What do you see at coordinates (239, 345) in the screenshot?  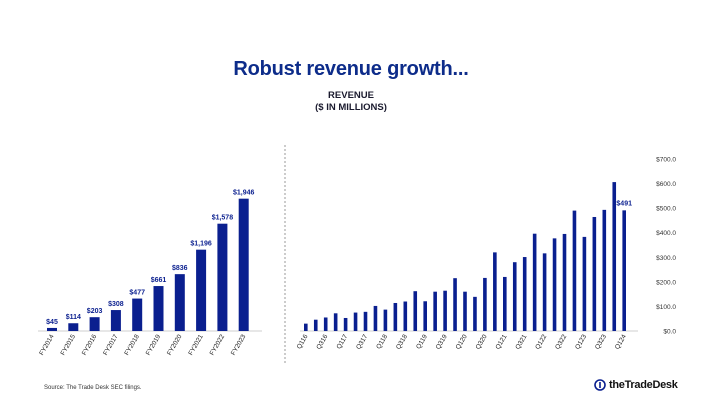 I see `annual-tick-label: FY2023` at bounding box center [239, 345].